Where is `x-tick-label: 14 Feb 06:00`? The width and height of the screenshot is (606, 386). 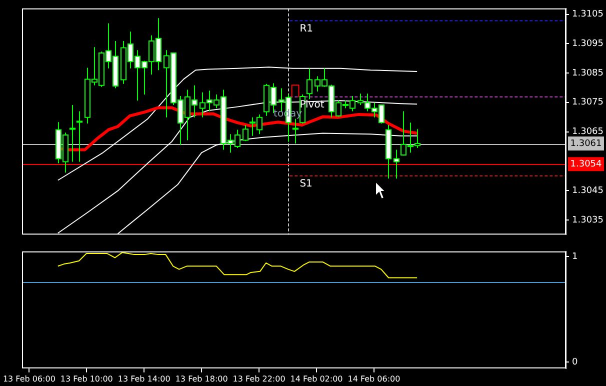
x-tick-label: 14 Feb 06:00 is located at coordinates (374, 379).